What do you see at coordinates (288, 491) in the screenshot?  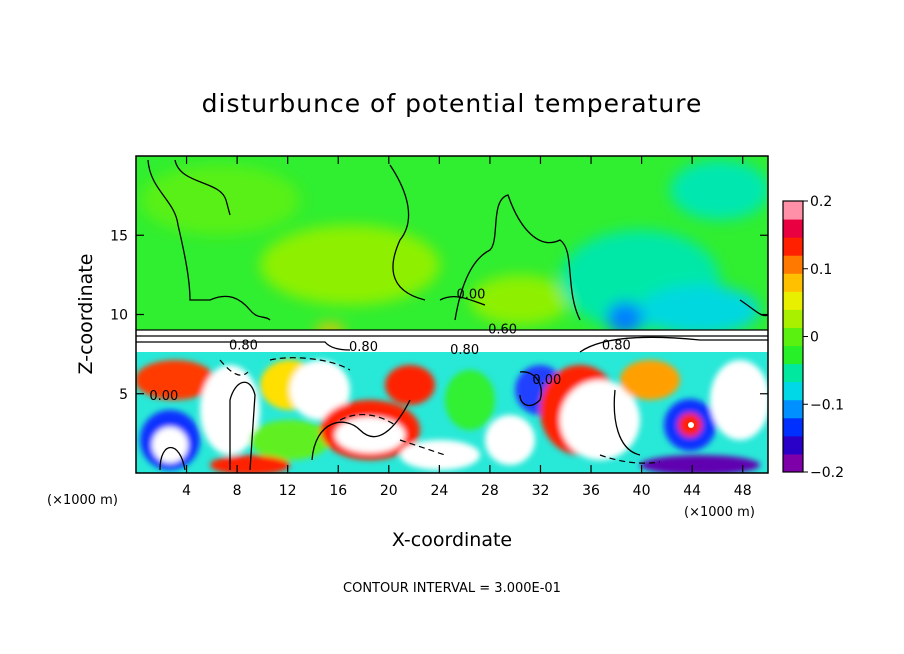 I see `x-tick-label: 12` at bounding box center [288, 491].